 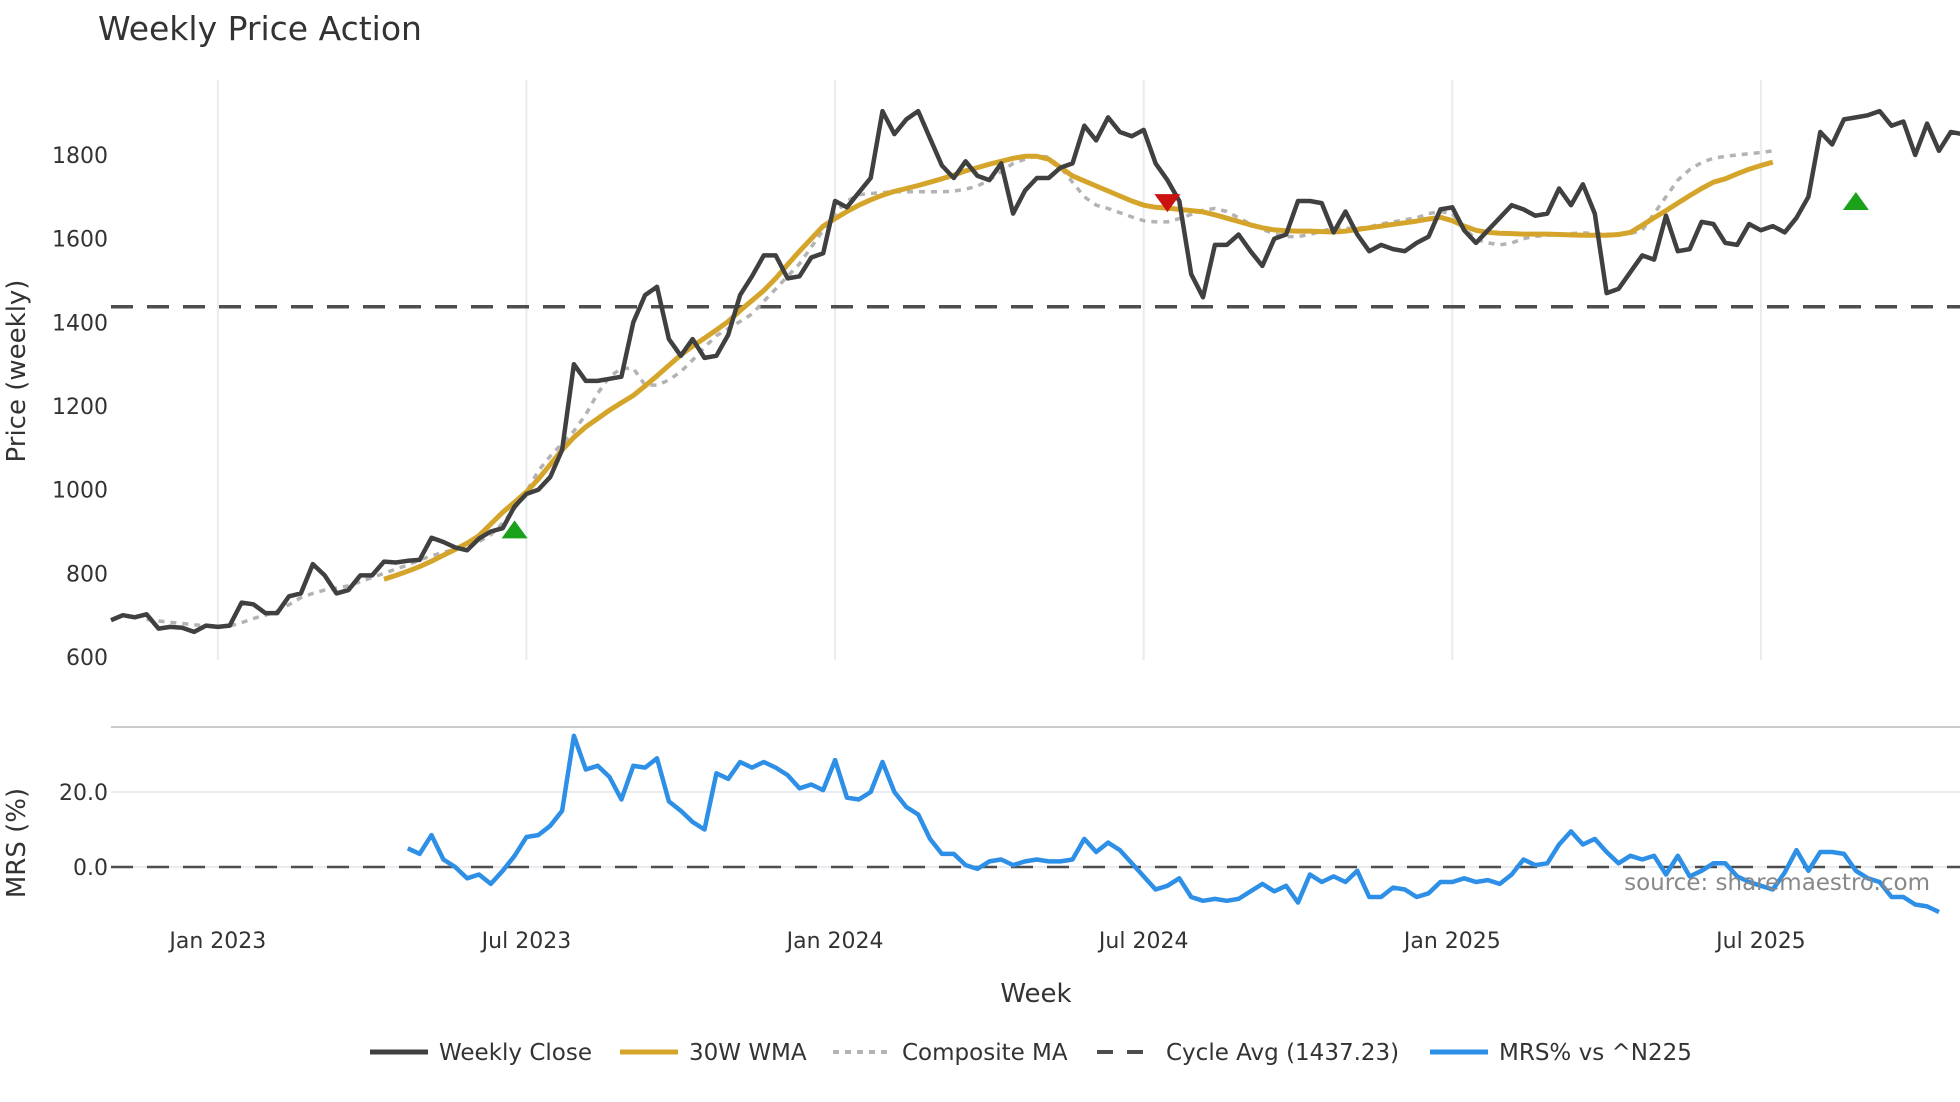 What do you see at coordinates (17, 371) in the screenshot?
I see `price-y-axis-label: Price (weekly)` at bounding box center [17, 371].